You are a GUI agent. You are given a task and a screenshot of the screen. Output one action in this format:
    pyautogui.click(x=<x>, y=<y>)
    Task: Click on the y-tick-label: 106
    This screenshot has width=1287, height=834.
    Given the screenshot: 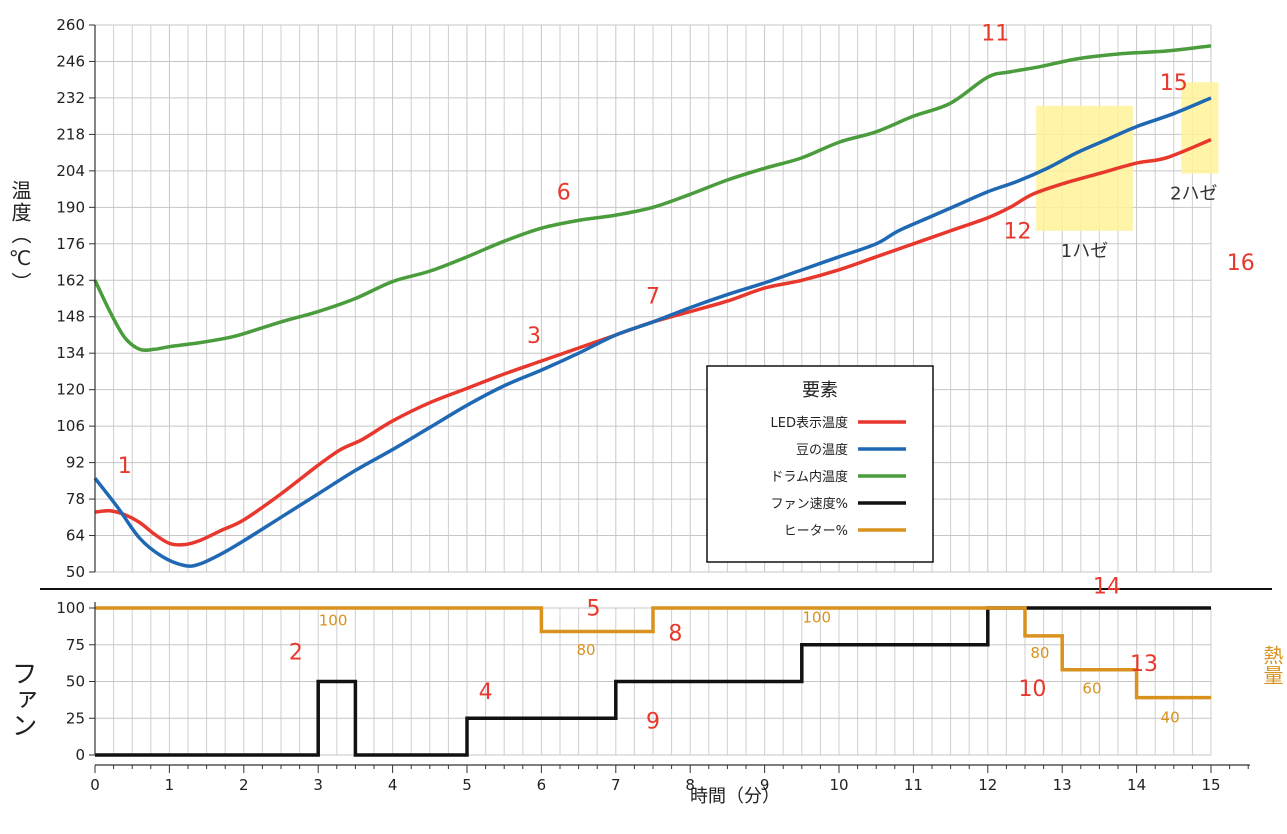 What is the action you would take?
    pyautogui.click(x=70, y=426)
    